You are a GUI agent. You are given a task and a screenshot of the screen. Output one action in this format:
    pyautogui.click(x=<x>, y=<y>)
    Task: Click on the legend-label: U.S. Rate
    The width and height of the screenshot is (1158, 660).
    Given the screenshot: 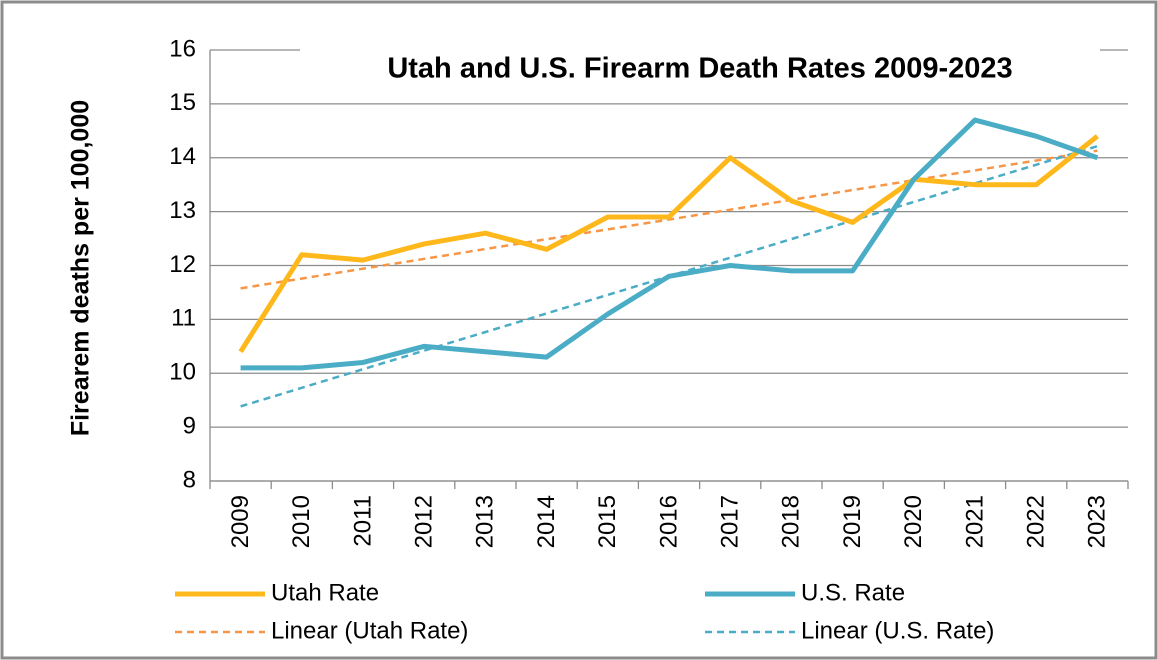 What is the action you would take?
    pyautogui.click(x=853, y=592)
    